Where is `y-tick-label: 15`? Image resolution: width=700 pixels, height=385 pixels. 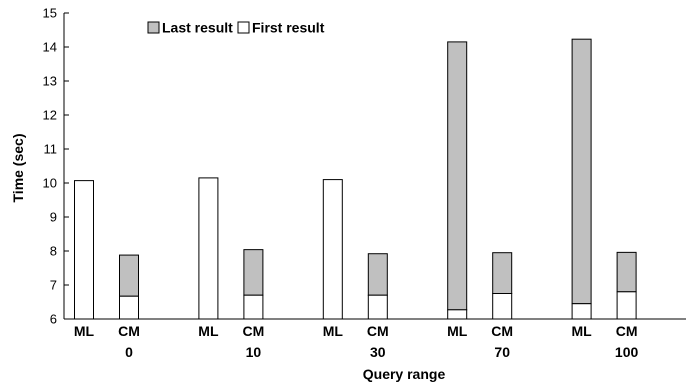 y-tick-label: 15 is located at coordinates (50, 13).